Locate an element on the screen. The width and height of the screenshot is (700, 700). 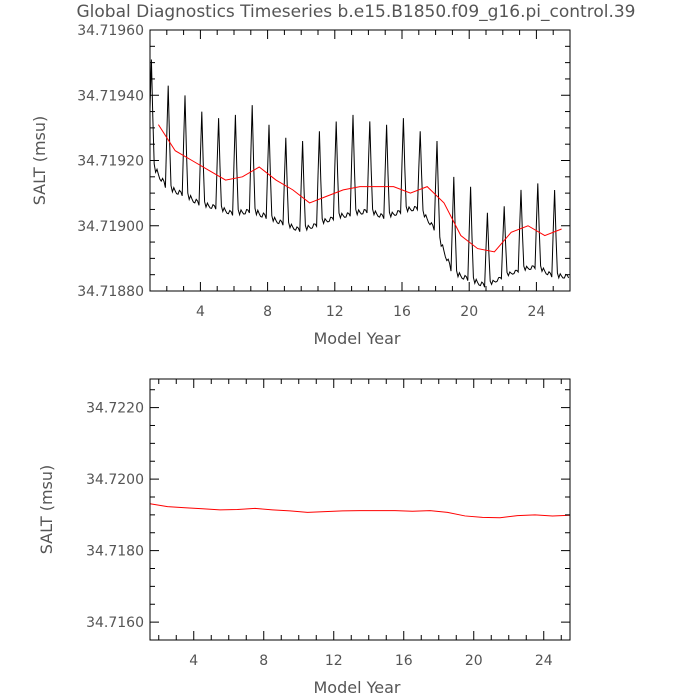
y-tick-label: 34.71880 is located at coordinates (110, 292).